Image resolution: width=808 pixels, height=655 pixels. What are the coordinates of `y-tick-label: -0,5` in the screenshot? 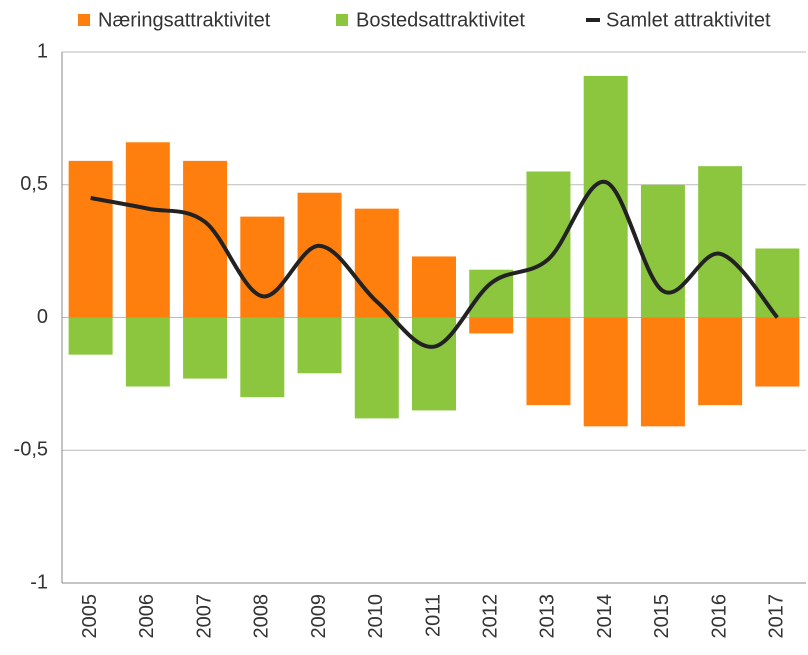 It's located at (31, 450).